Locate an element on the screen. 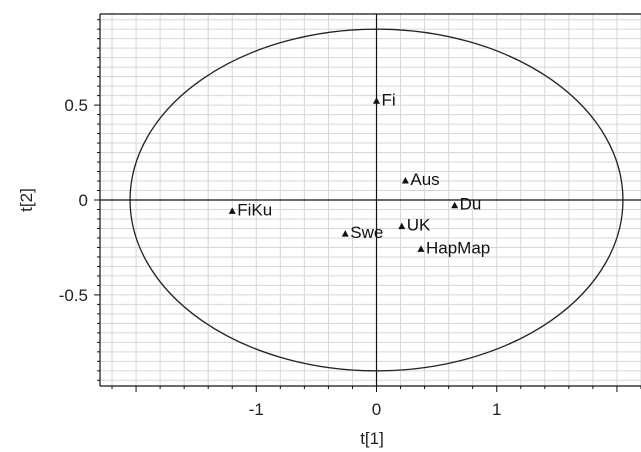 Image resolution: width=641 pixels, height=452 pixels. x-tick-label: 0 is located at coordinates (376, 409).